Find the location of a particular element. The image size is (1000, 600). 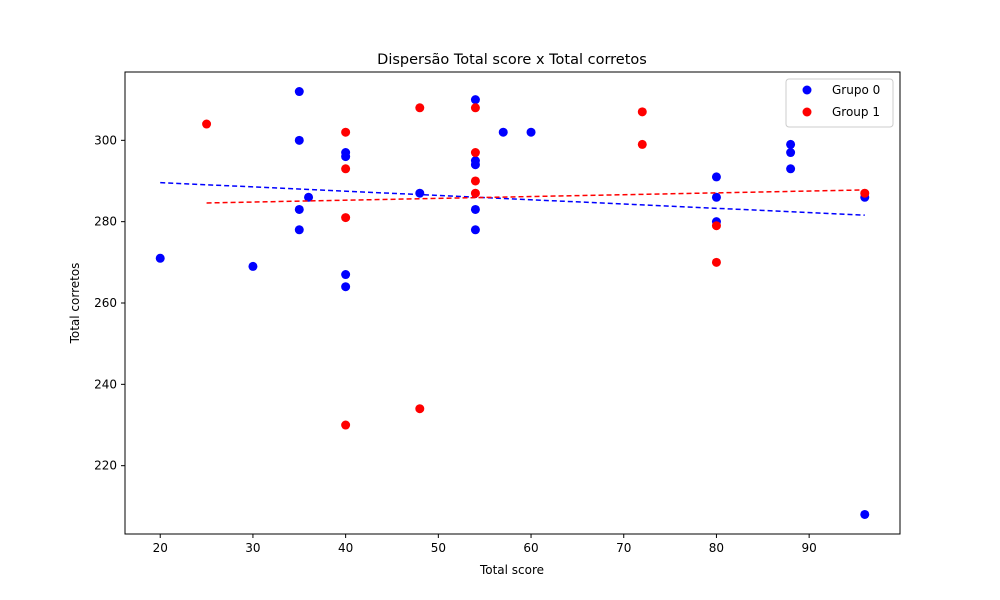

x-tick-label: 50 is located at coordinates (438, 548).